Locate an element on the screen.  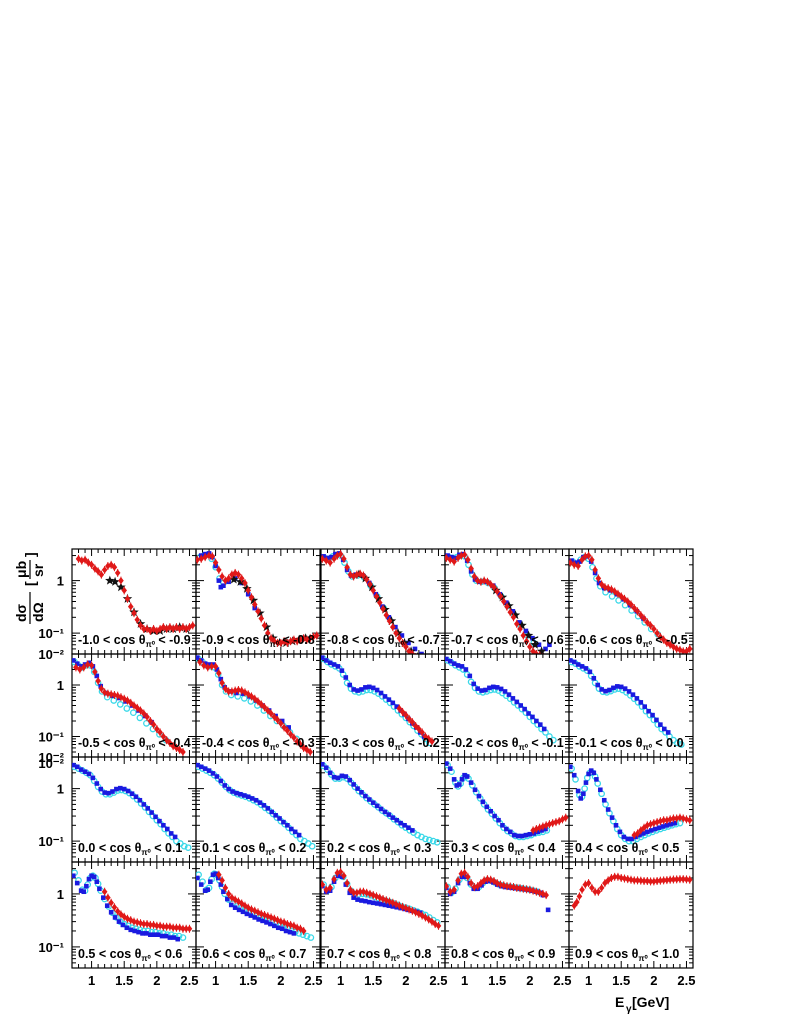
x-tick-label: 1.5 is located at coordinates (621, 980).